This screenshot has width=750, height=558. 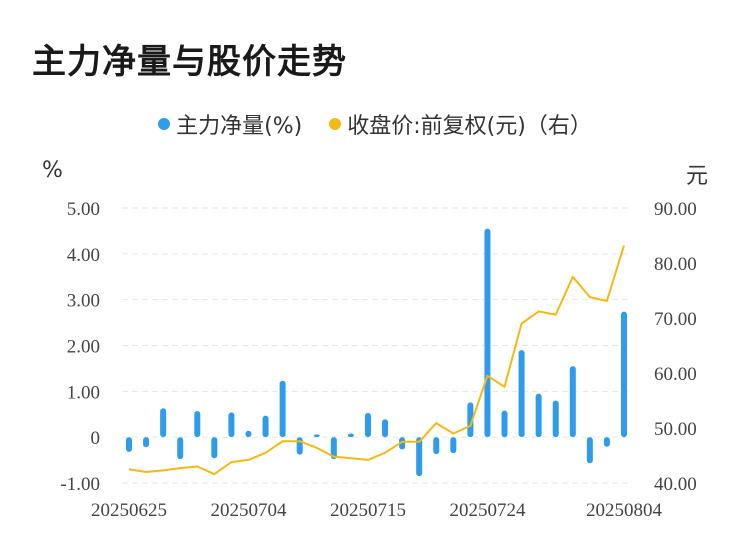 I want to click on legend-item-bar: 主力净量(%), so click(x=230, y=124).